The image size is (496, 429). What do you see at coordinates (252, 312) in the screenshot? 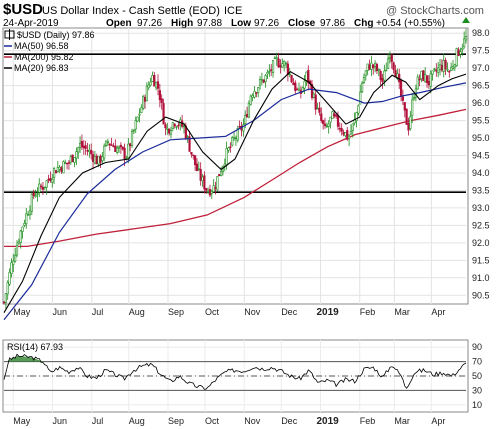
I see `month-top-6: Nov` at bounding box center [252, 312].